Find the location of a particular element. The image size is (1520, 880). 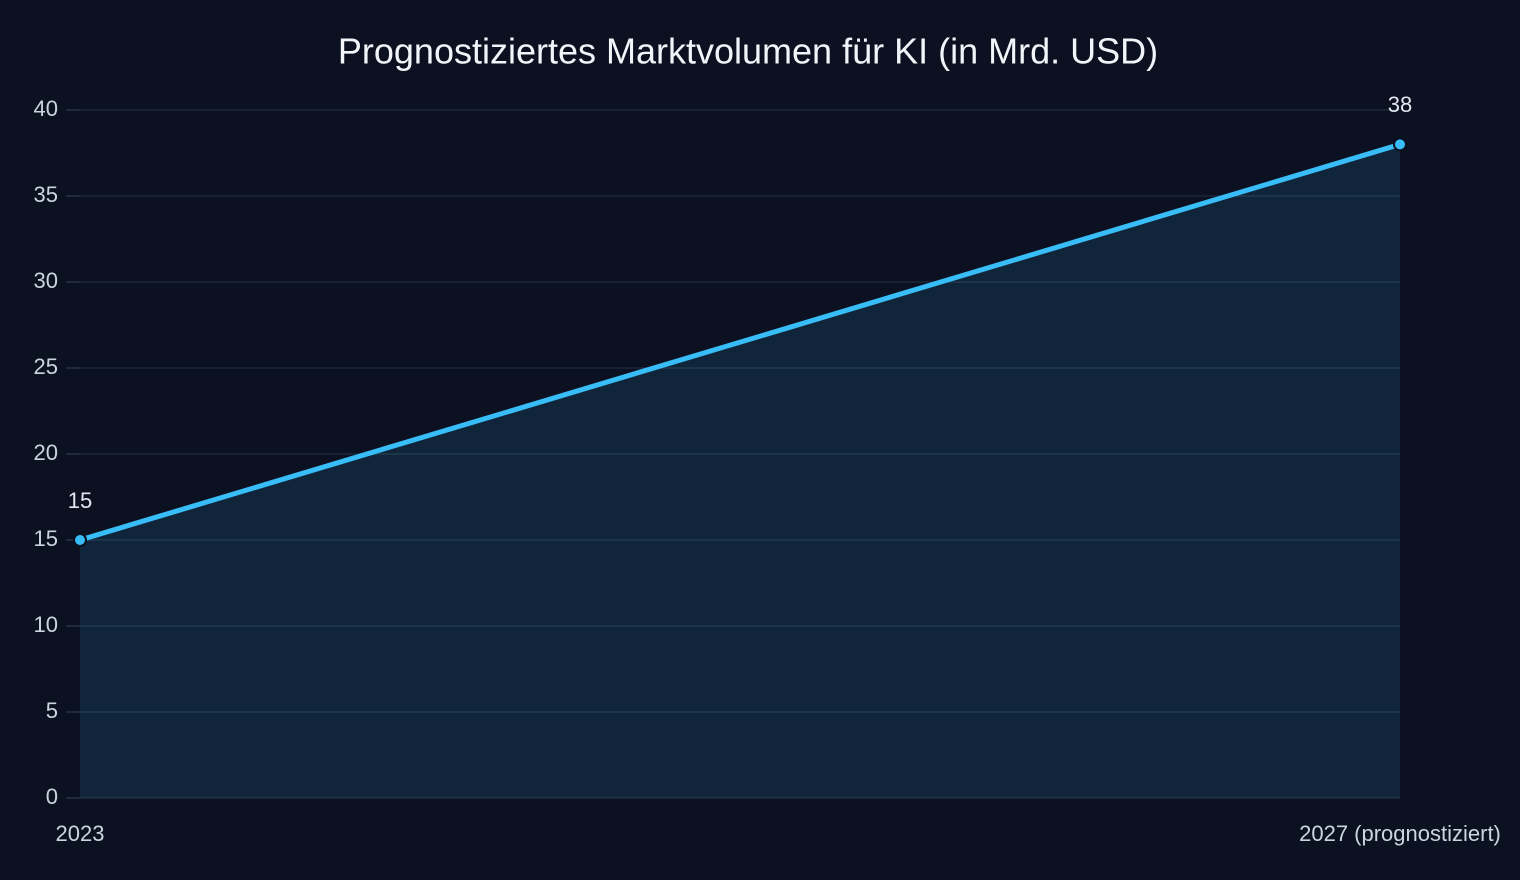

y-tick-label: 15 is located at coordinates (46, 538).